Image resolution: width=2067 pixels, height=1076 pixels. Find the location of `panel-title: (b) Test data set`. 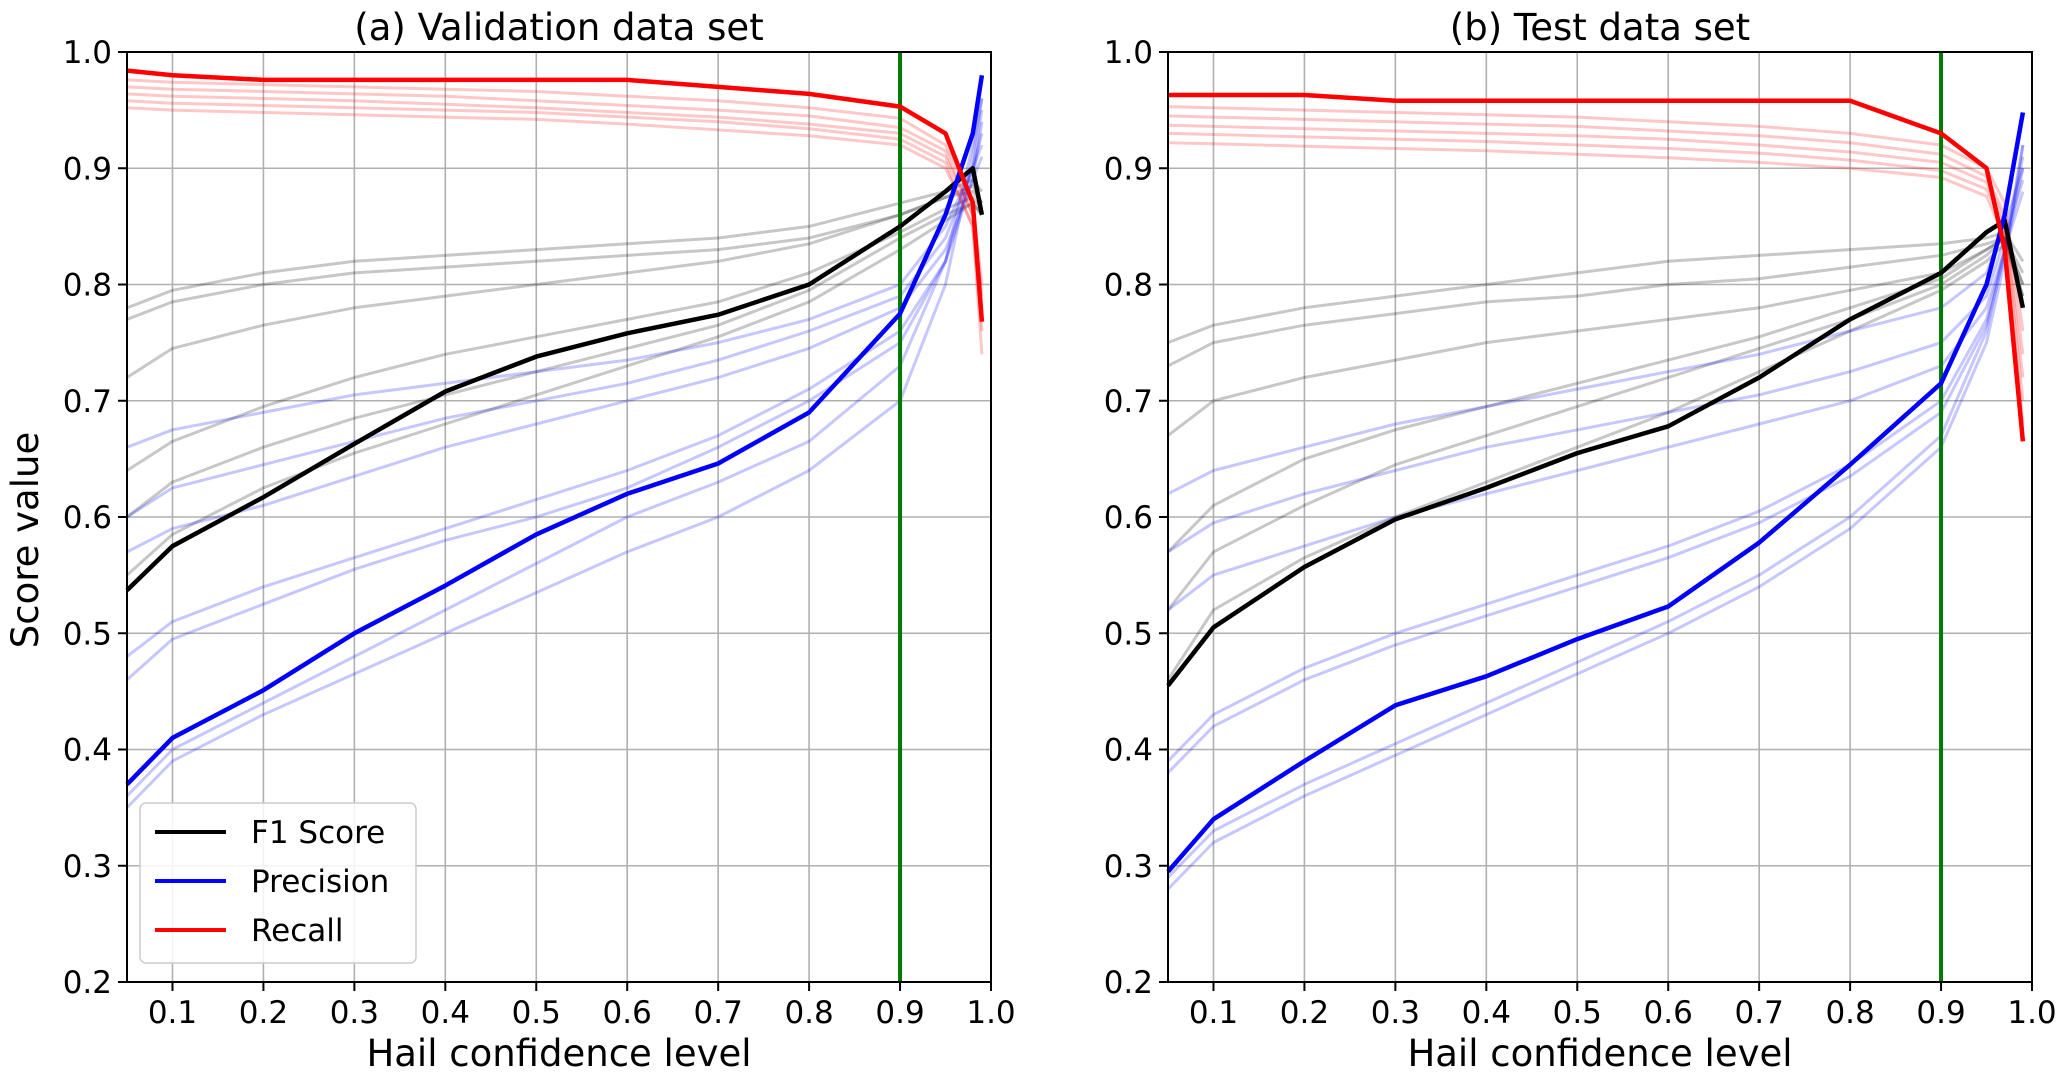

panel-title: (b) Test data set is located at coordinates (1600, 27).